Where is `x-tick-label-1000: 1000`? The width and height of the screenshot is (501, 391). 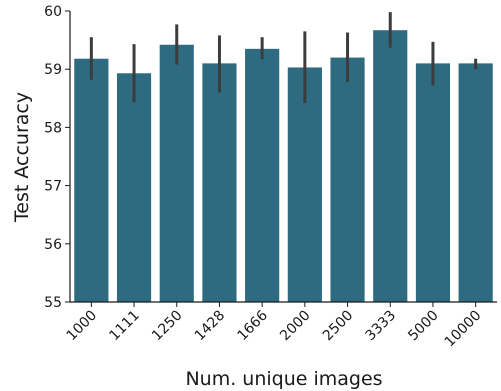 x-tick-label-1000: 1000 is located at coordinates (82, 326).